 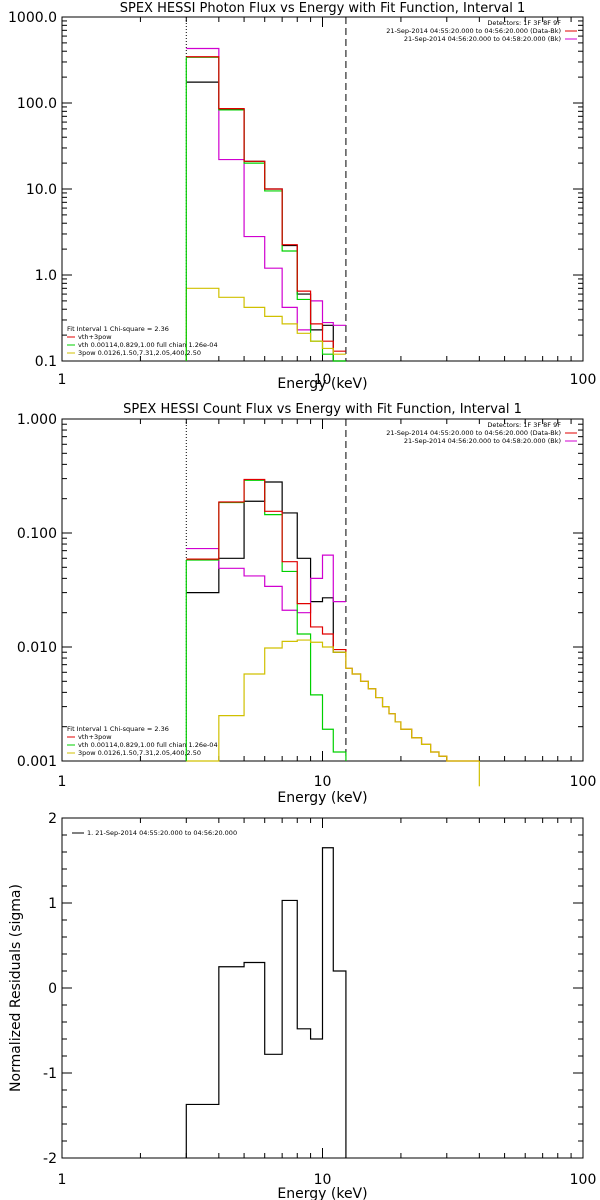 What do you see at coordinates (52, 819) in the screenshot?
I see `y-tick-label: 2` at bounding box center [52, 819].